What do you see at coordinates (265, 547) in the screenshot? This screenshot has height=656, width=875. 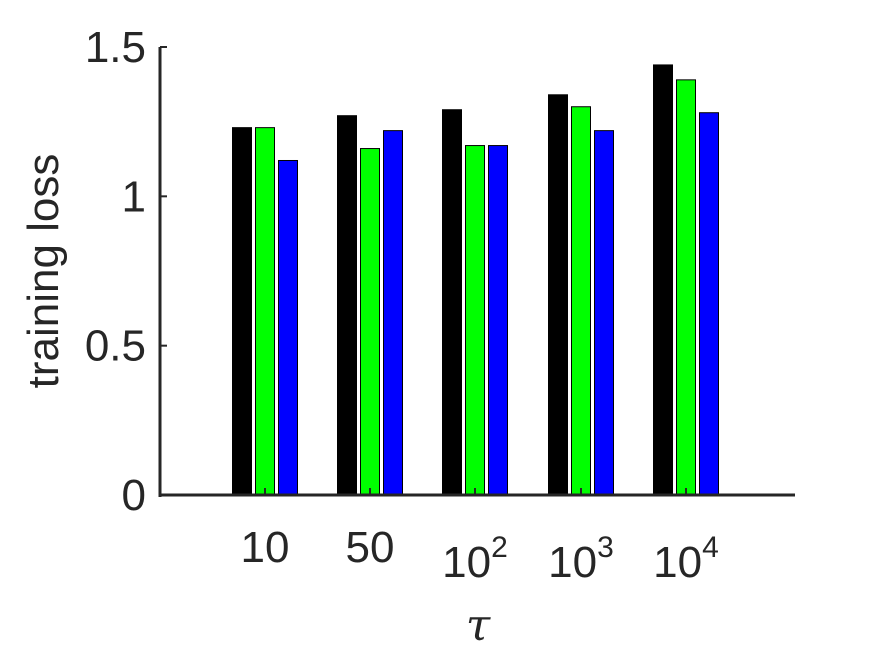 I see `x-tick-label: 10` at bounding box center [265, 547].